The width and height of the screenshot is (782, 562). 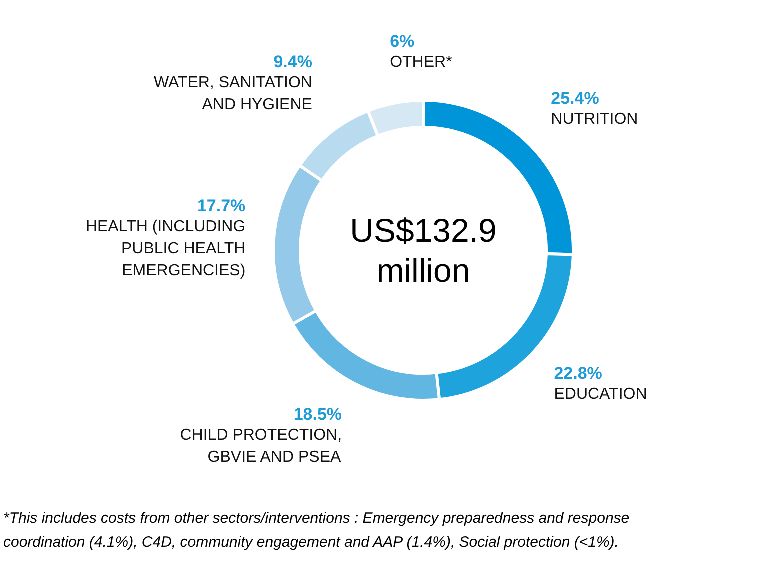 I want to click on data-label: 17.7%, so click(x=221, y=206).